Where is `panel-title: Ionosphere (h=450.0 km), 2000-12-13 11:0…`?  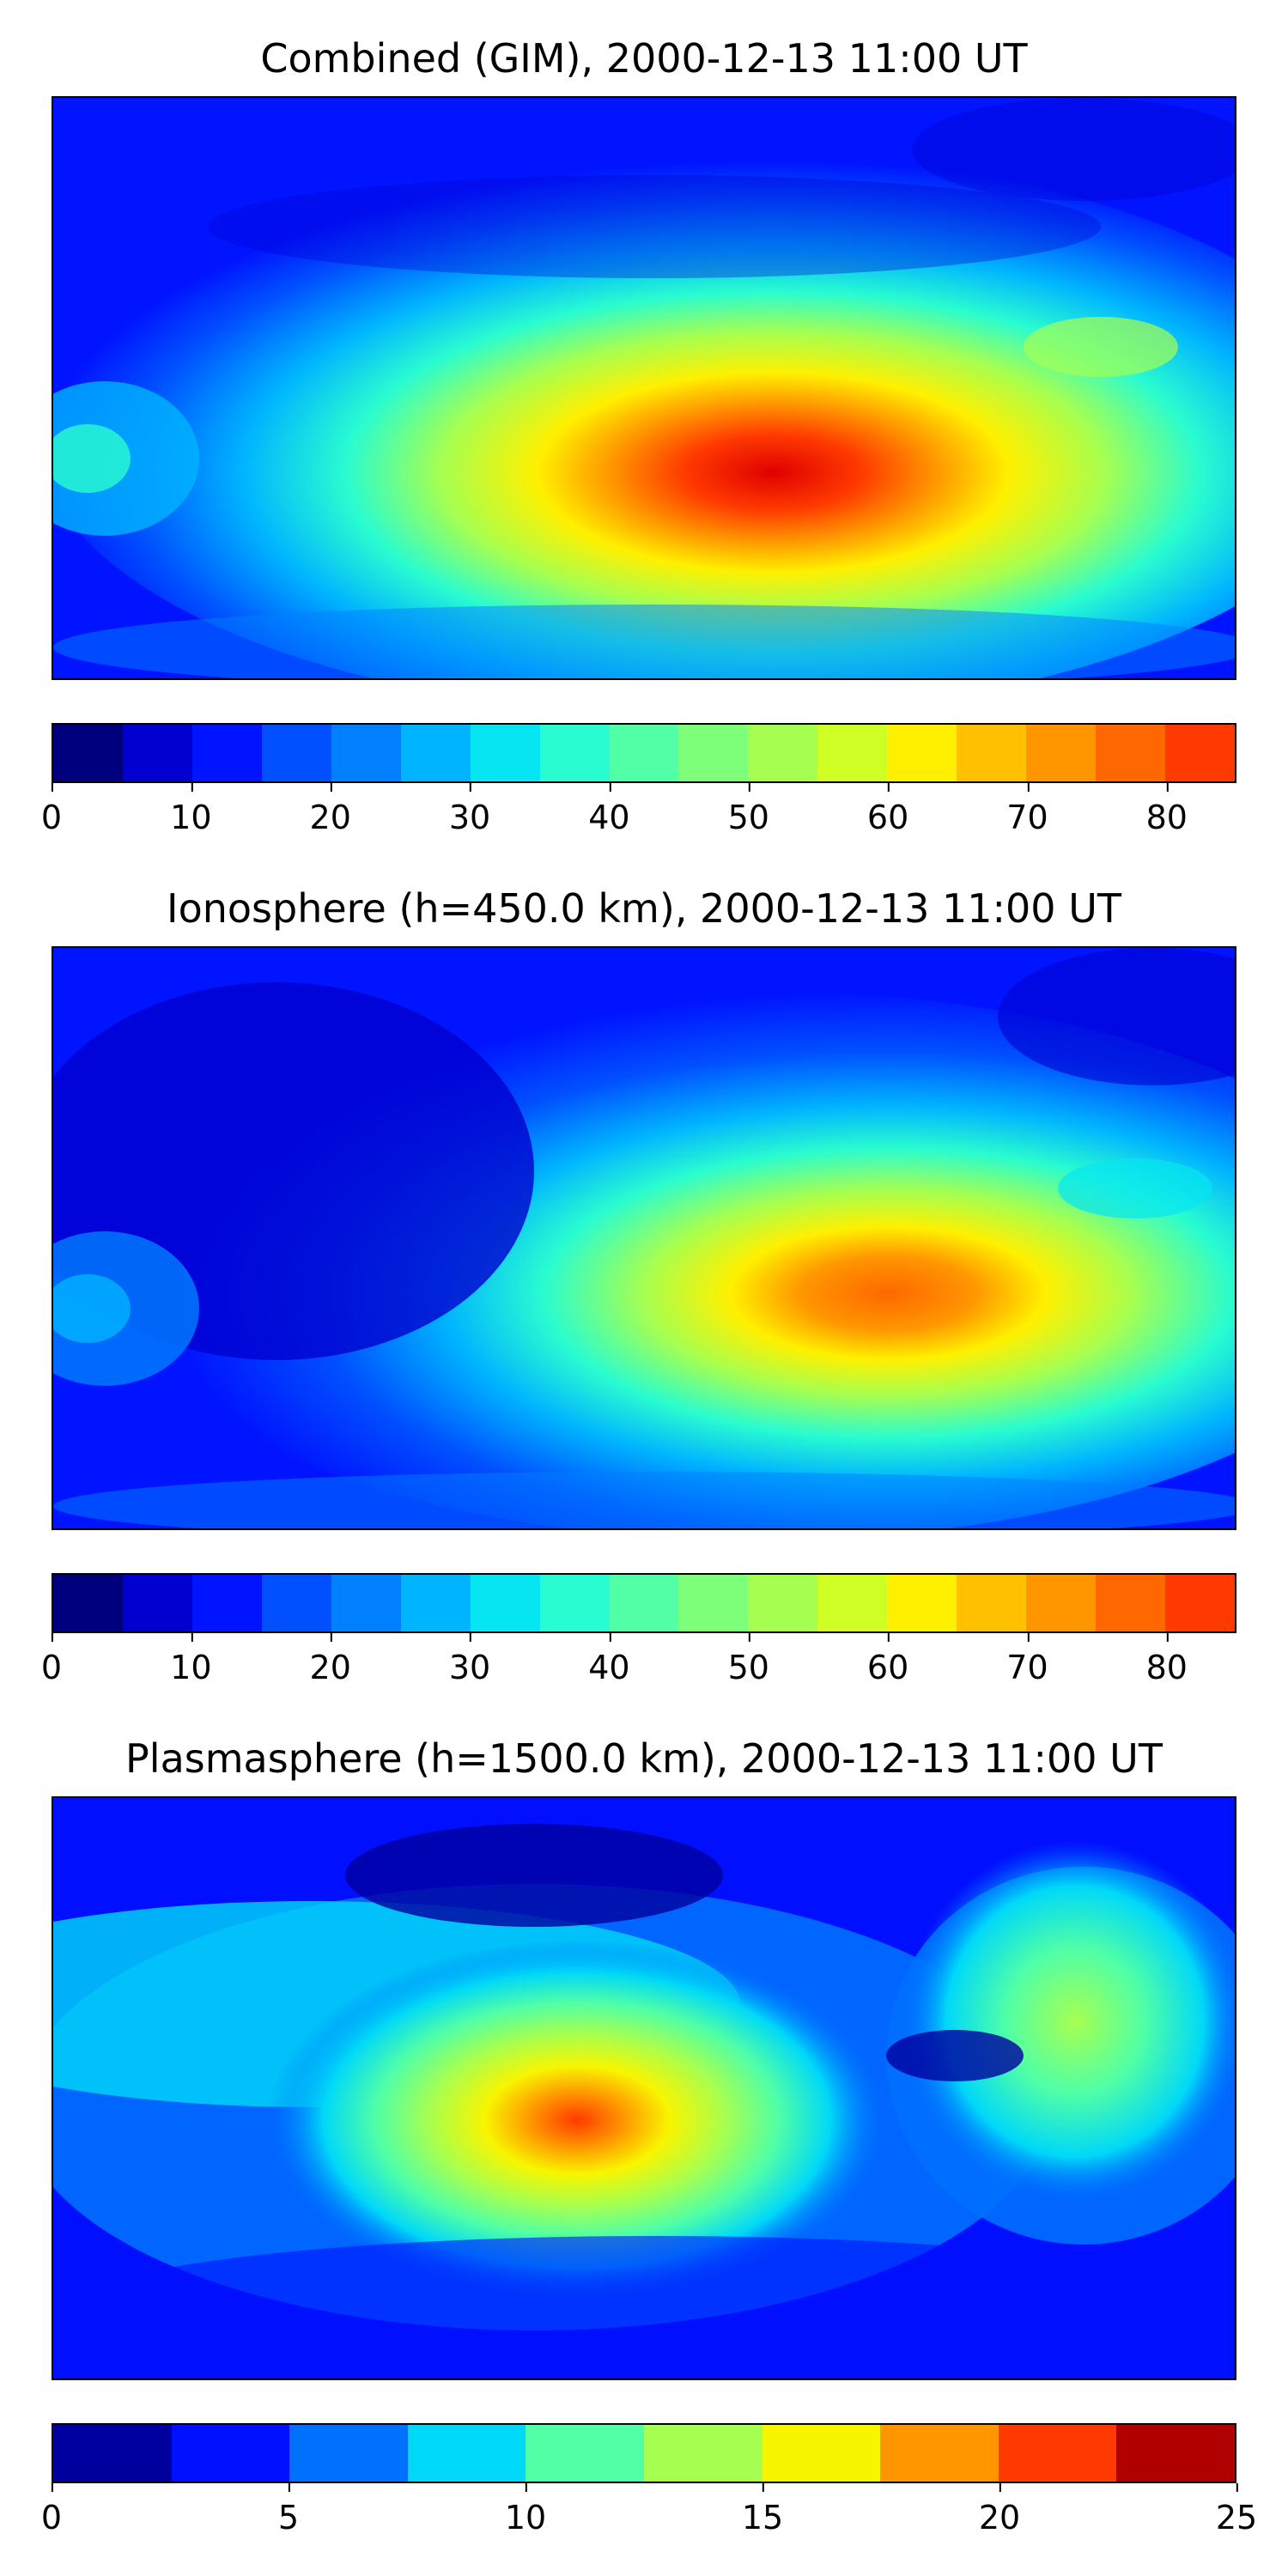
panel-title: Ionosphere (h=450.0 km), 2000-12-13 11:0… is located at coordinates (644, 908).